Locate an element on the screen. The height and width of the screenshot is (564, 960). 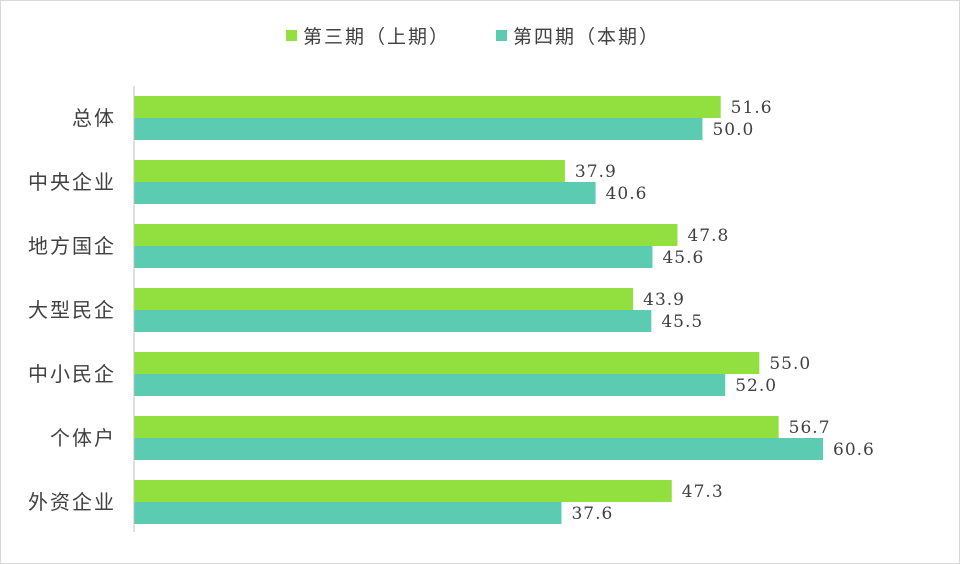
value-label-s2-7: 37.6 is located at coordinates (592, 514).